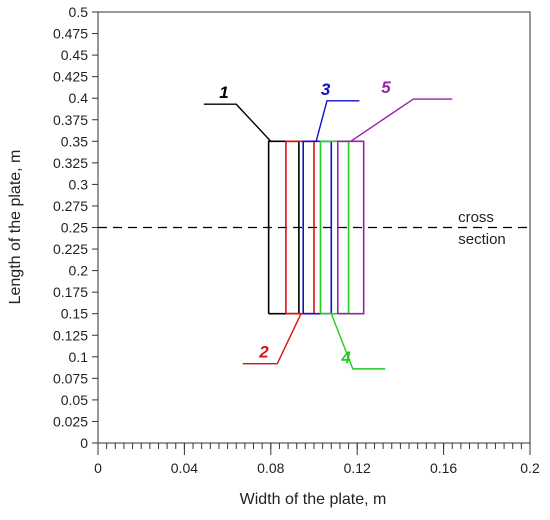 Image resolution: width=550 pixels, height=520 pixels. What do you see at coordinates (270, 468) in the screenshot?
I see `x-tick-label: 0.08` at bounding box center [270, 468].